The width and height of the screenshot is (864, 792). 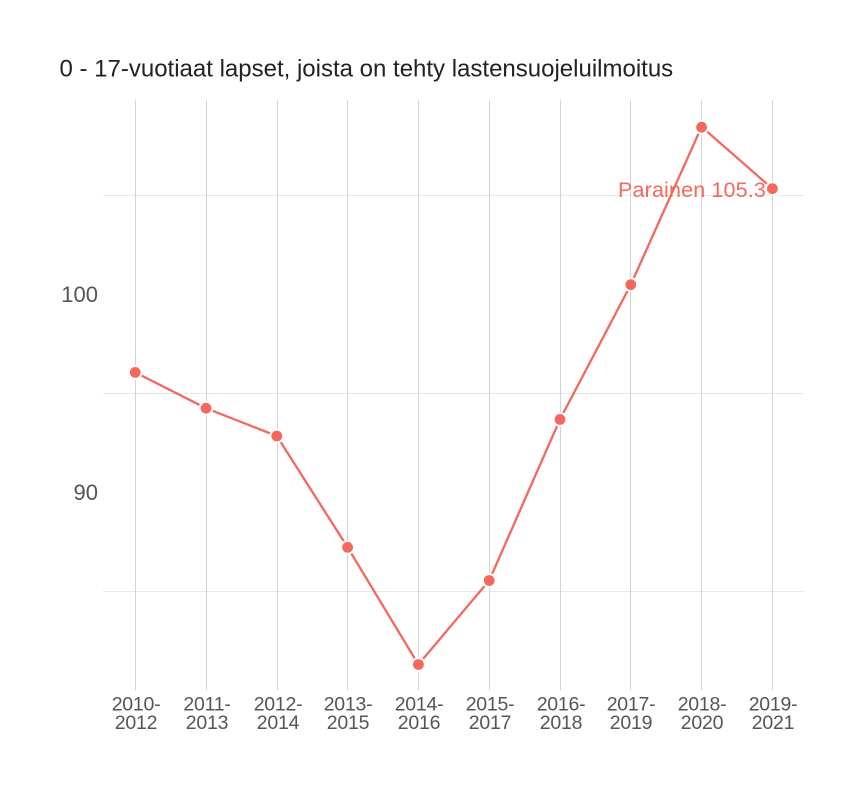 I want to click on svg-text: 2015-2017, so click(x=490, y=714).